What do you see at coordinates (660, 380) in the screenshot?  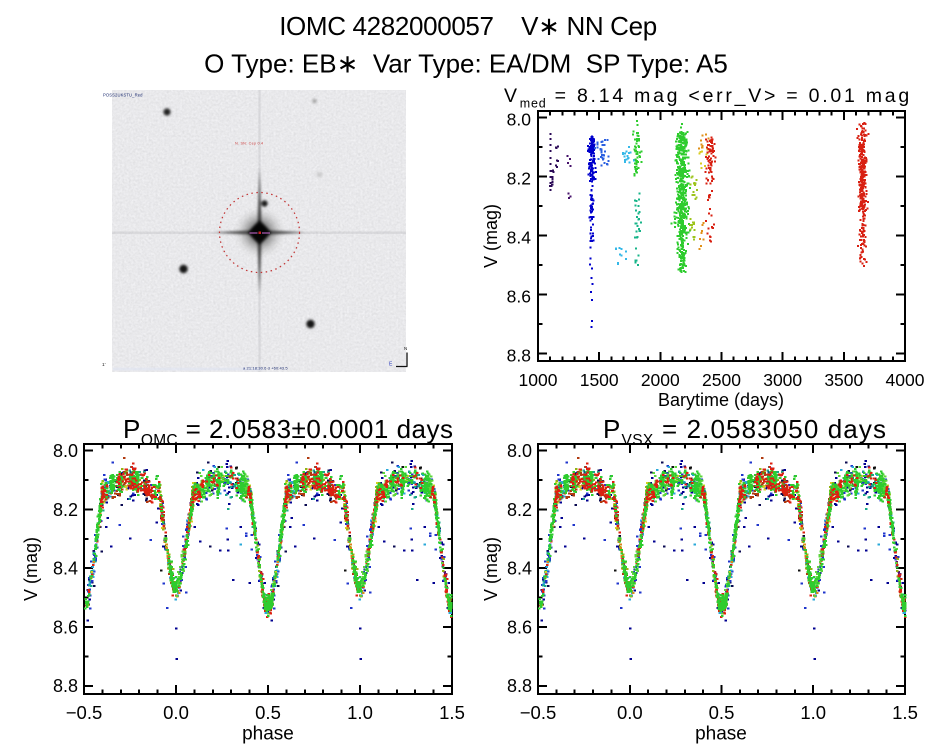 I see `svg-text: 2000` at bounding box center [660, 380].